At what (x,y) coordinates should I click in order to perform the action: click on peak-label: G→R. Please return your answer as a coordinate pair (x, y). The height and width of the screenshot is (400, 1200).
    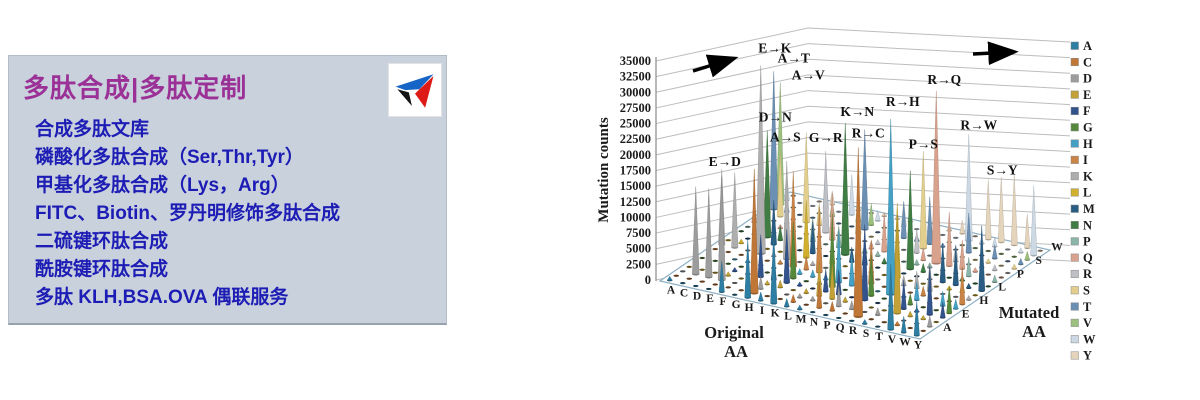
    Looking at the image, I should click on (826, 137).